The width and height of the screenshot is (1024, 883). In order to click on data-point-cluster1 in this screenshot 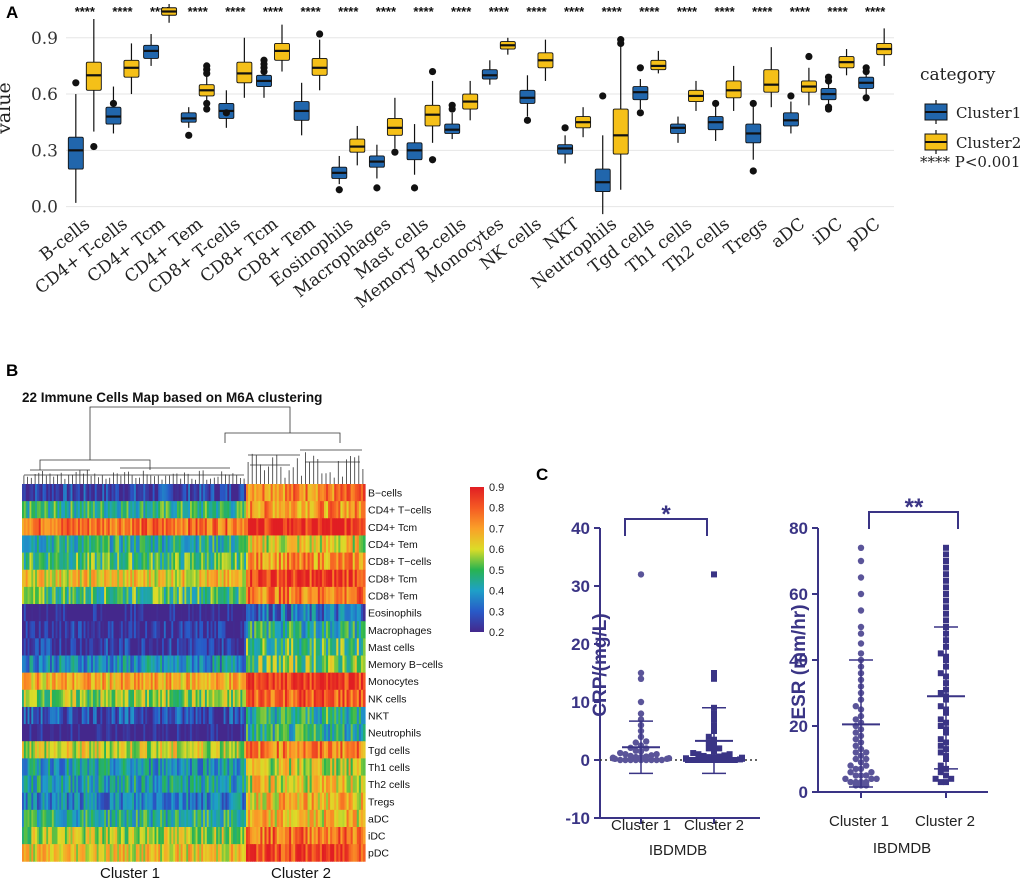, I will do `click(866, 782)`.